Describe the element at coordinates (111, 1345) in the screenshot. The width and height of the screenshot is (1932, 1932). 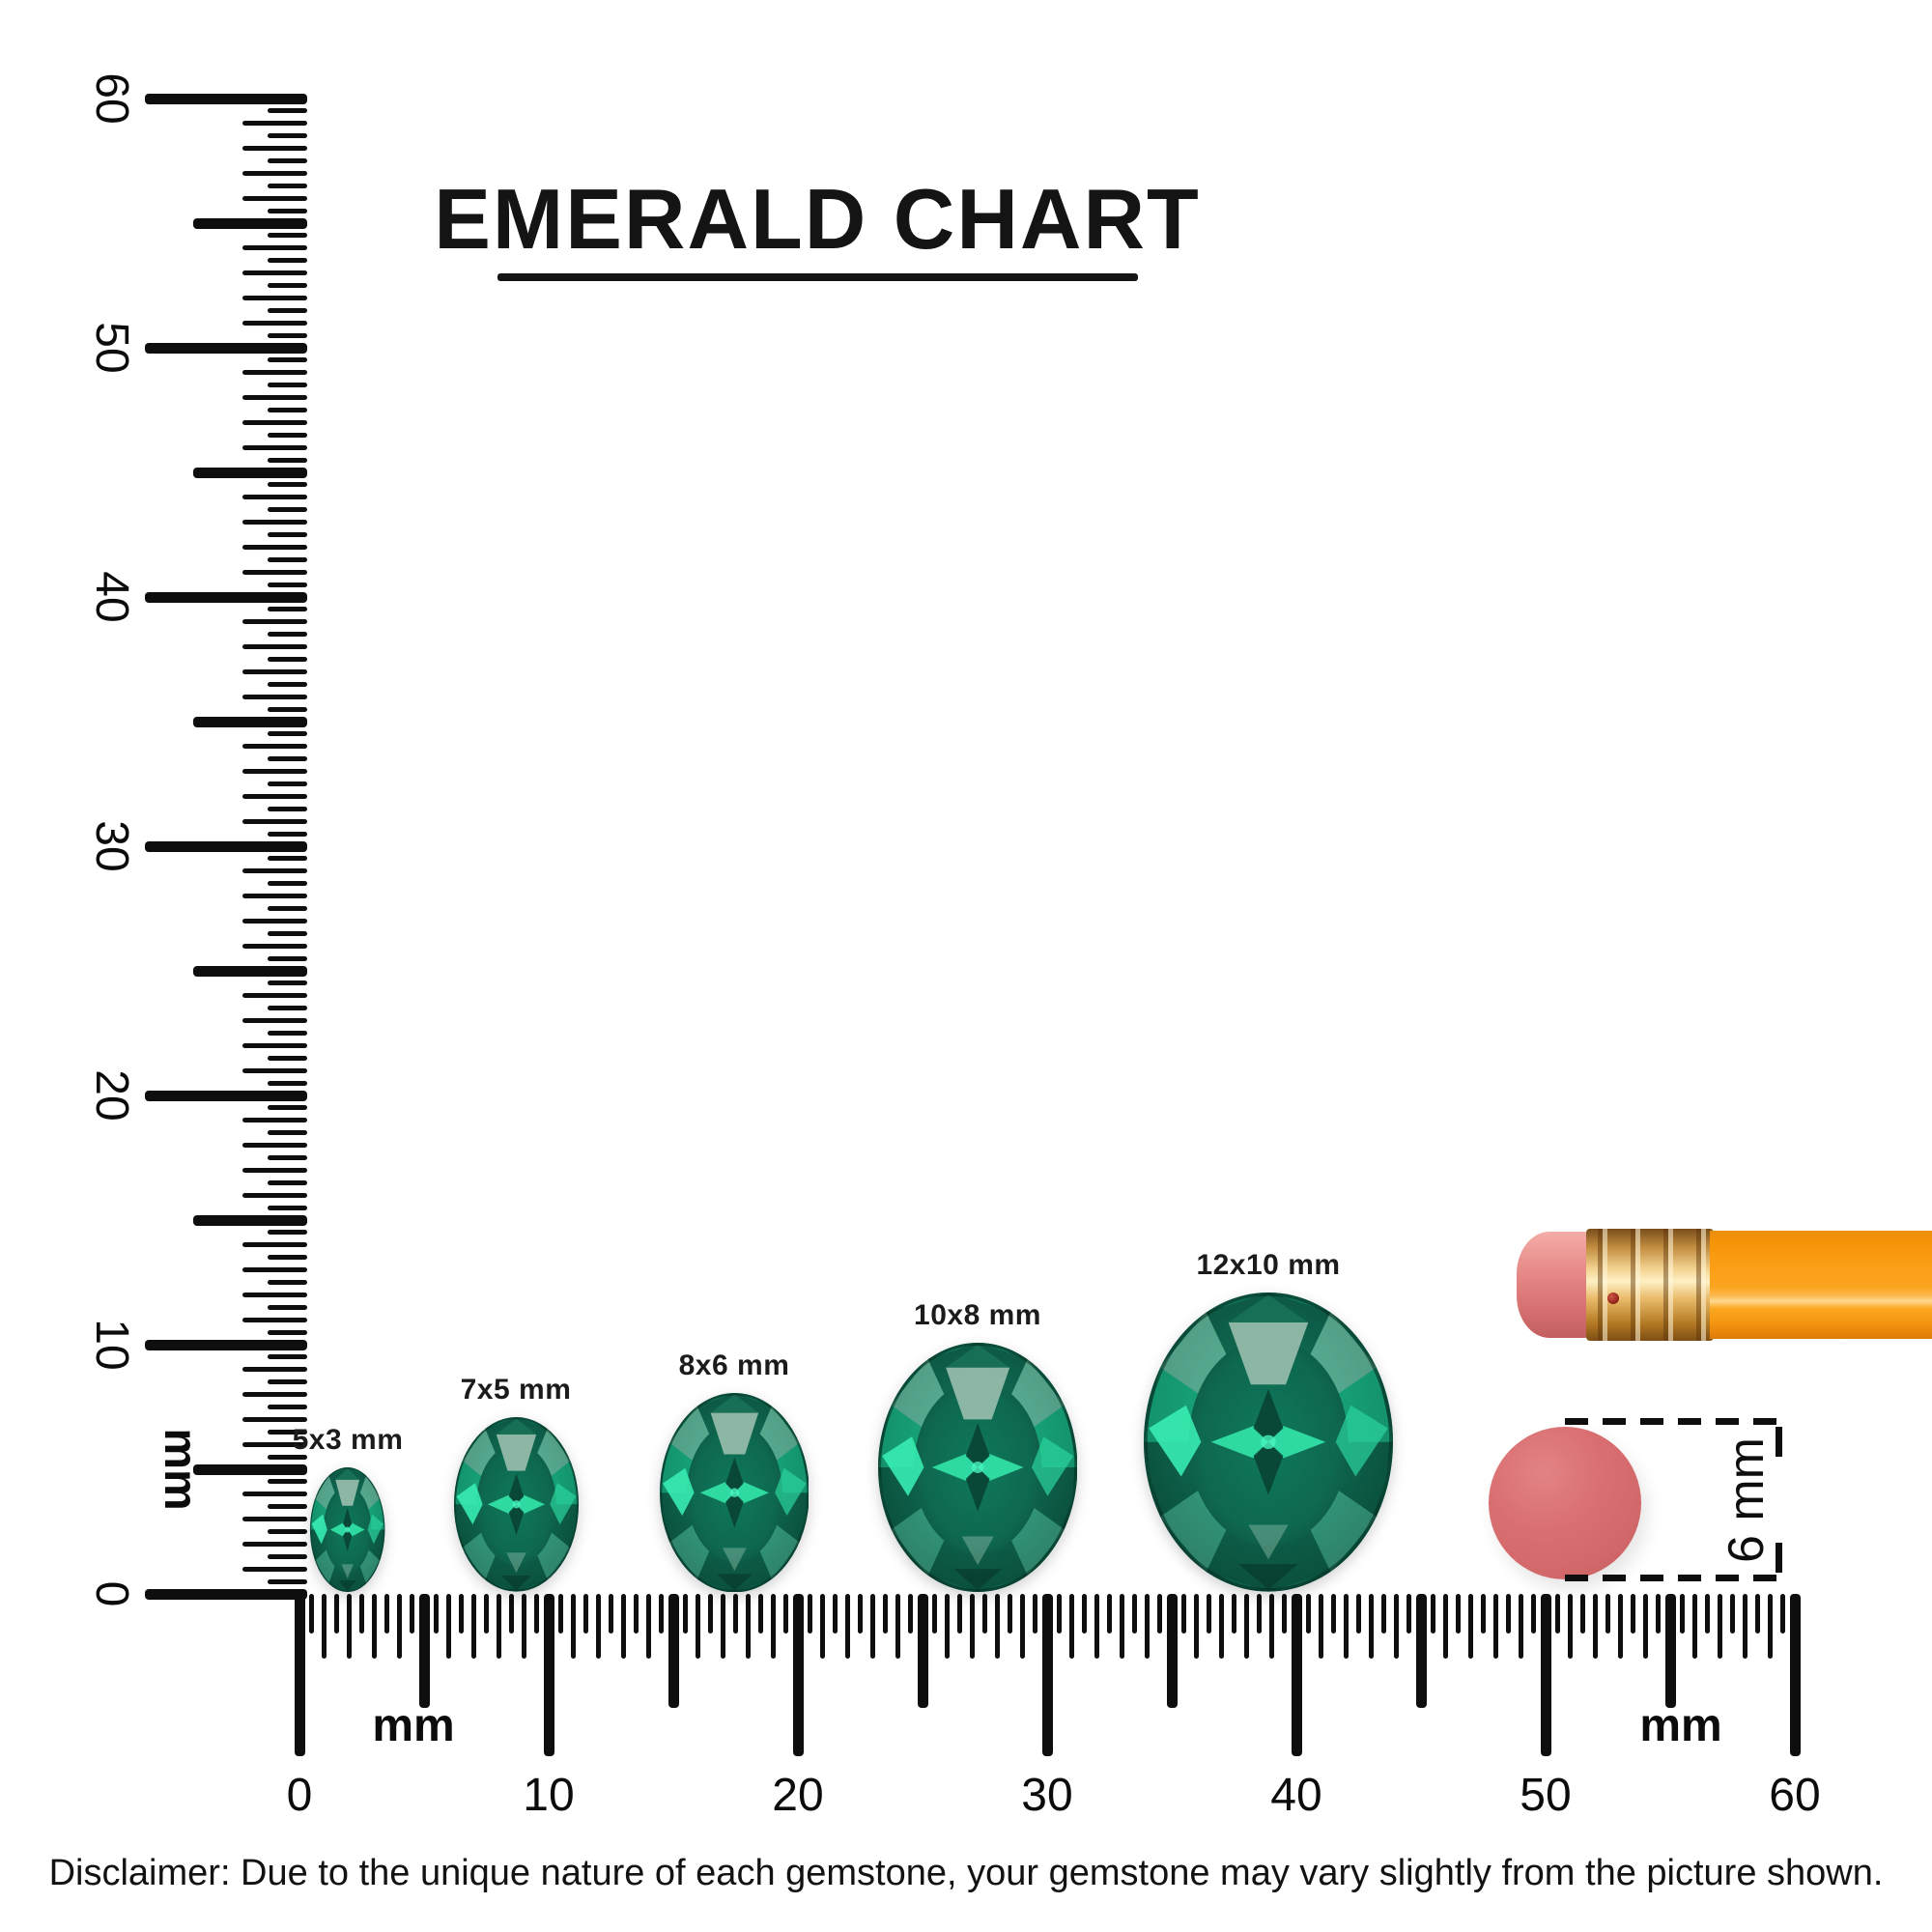
I see `vertical-ruler-number: 10` at that location.